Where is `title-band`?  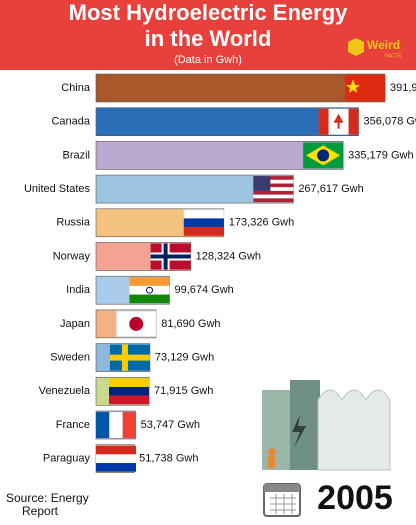
title-band is located at coordinates (208, 35).